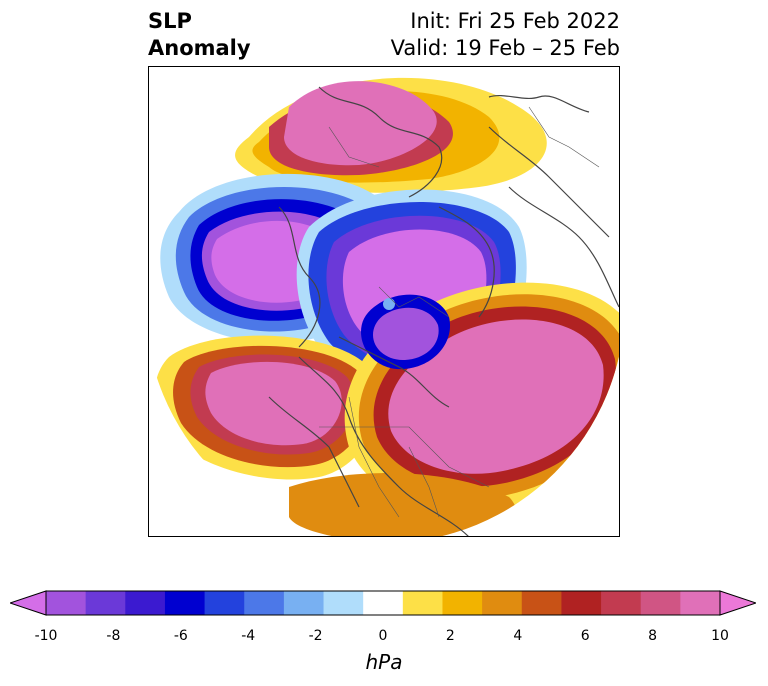 The width and height of the screenshot is (768, 686). What do you see at coordinates (28, 603) in the screenshot?
I see `colorbar-extend-low` at bounding box center [28, 603].